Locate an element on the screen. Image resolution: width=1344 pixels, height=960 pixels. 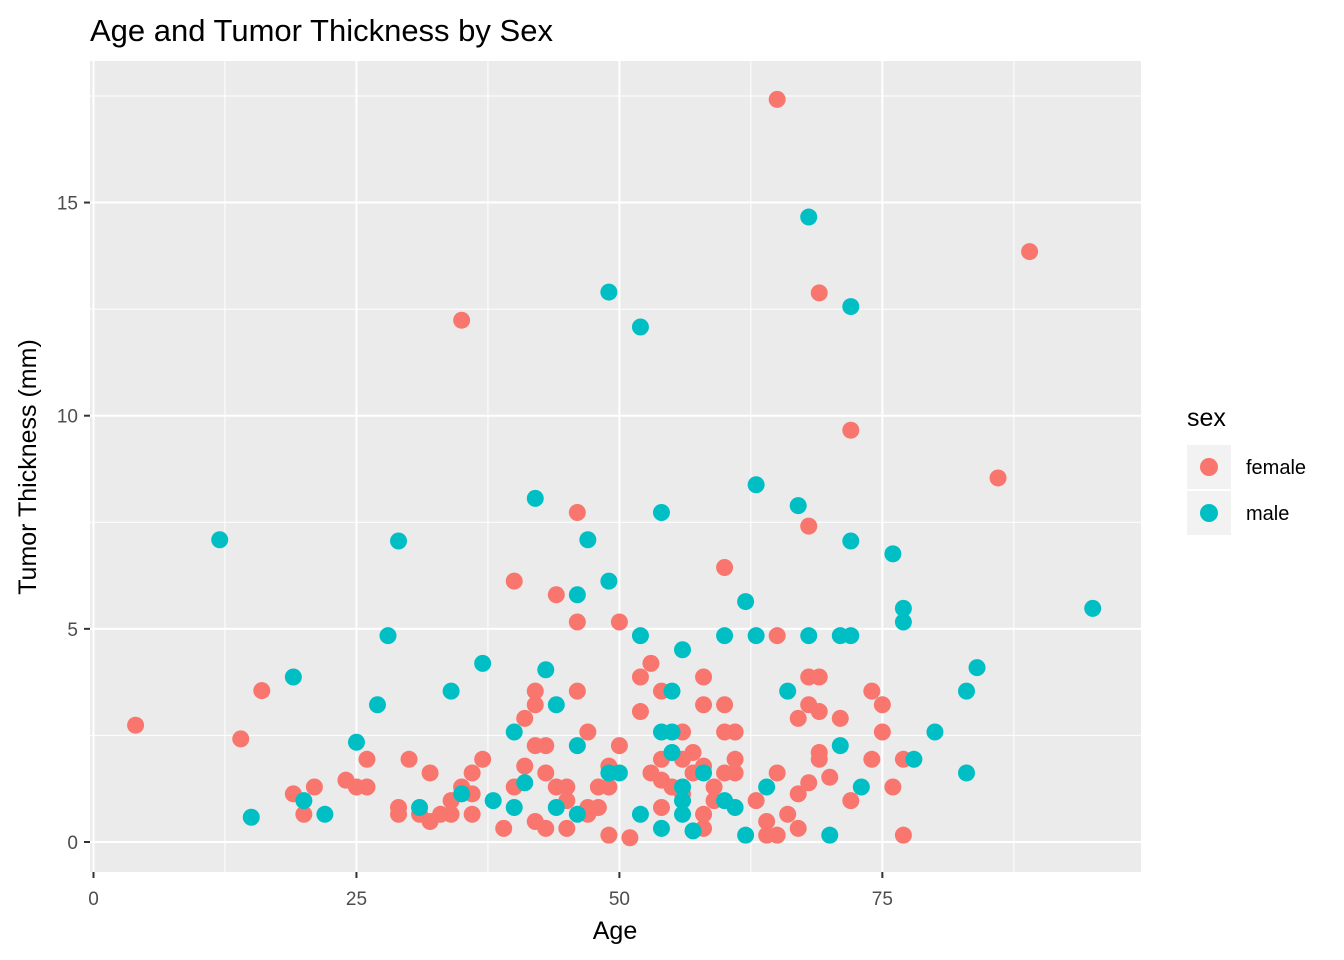
legend: sex female male is located at coordinates (1246, 469).